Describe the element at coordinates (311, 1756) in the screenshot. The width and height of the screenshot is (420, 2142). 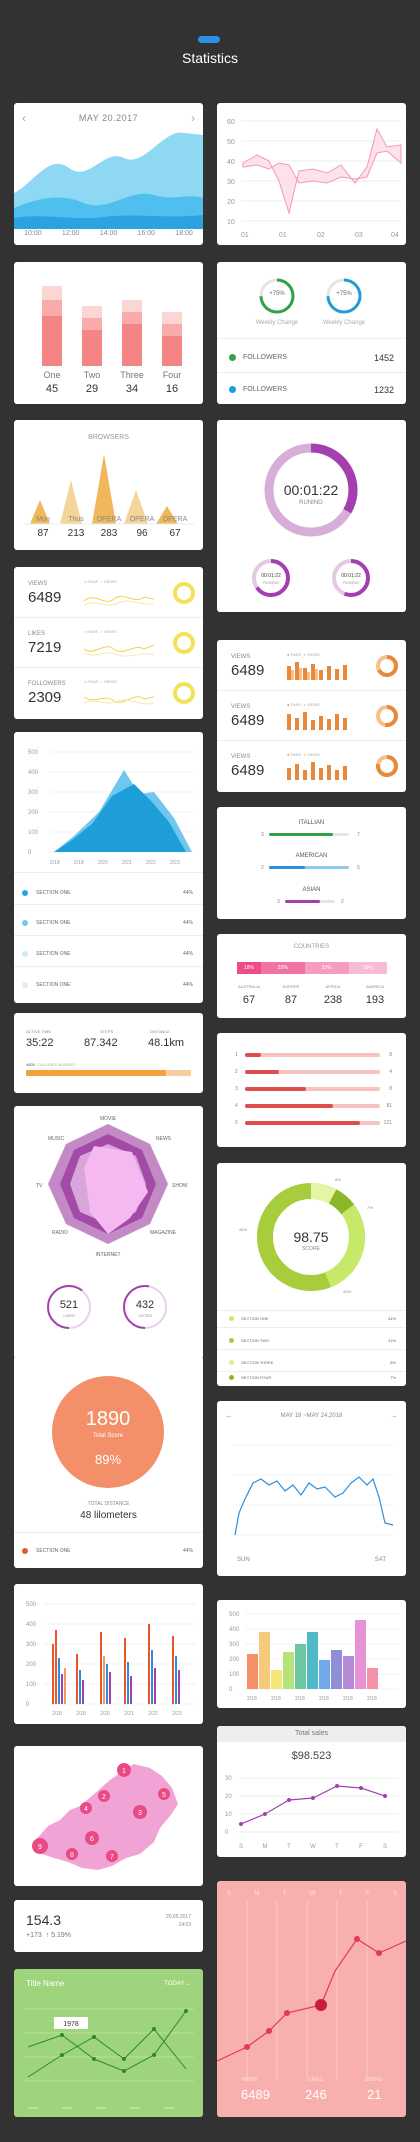
I see `sales-value: $98.523` at that location.